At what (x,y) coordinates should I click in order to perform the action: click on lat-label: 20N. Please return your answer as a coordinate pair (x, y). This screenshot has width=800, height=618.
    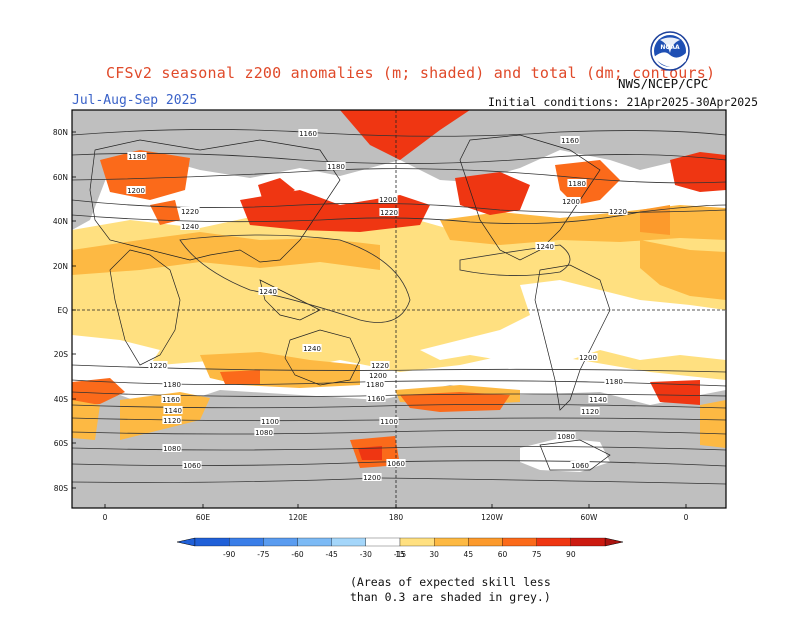
    Looking at the image, I should click on (60, 266).